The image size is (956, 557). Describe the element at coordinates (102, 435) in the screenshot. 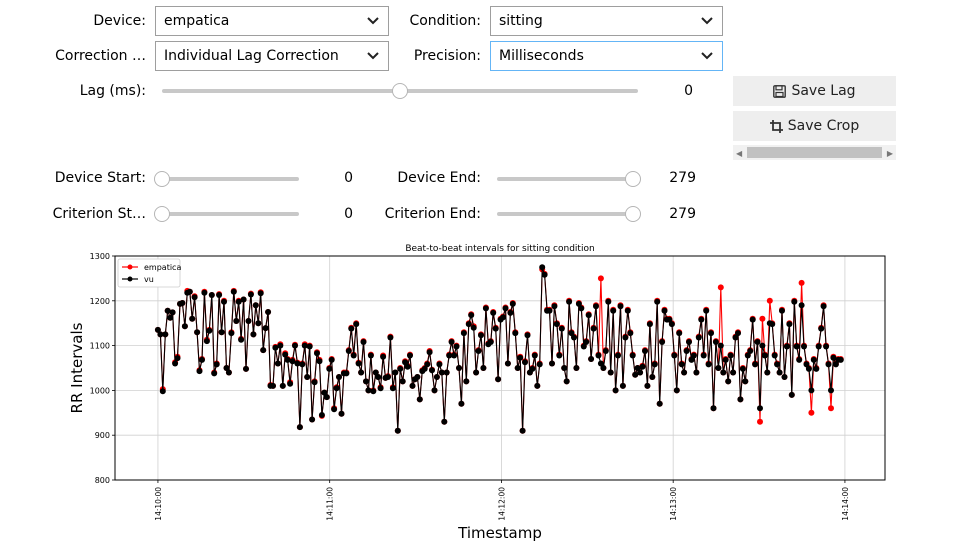

I see `y-tick-label: 900` at that location.